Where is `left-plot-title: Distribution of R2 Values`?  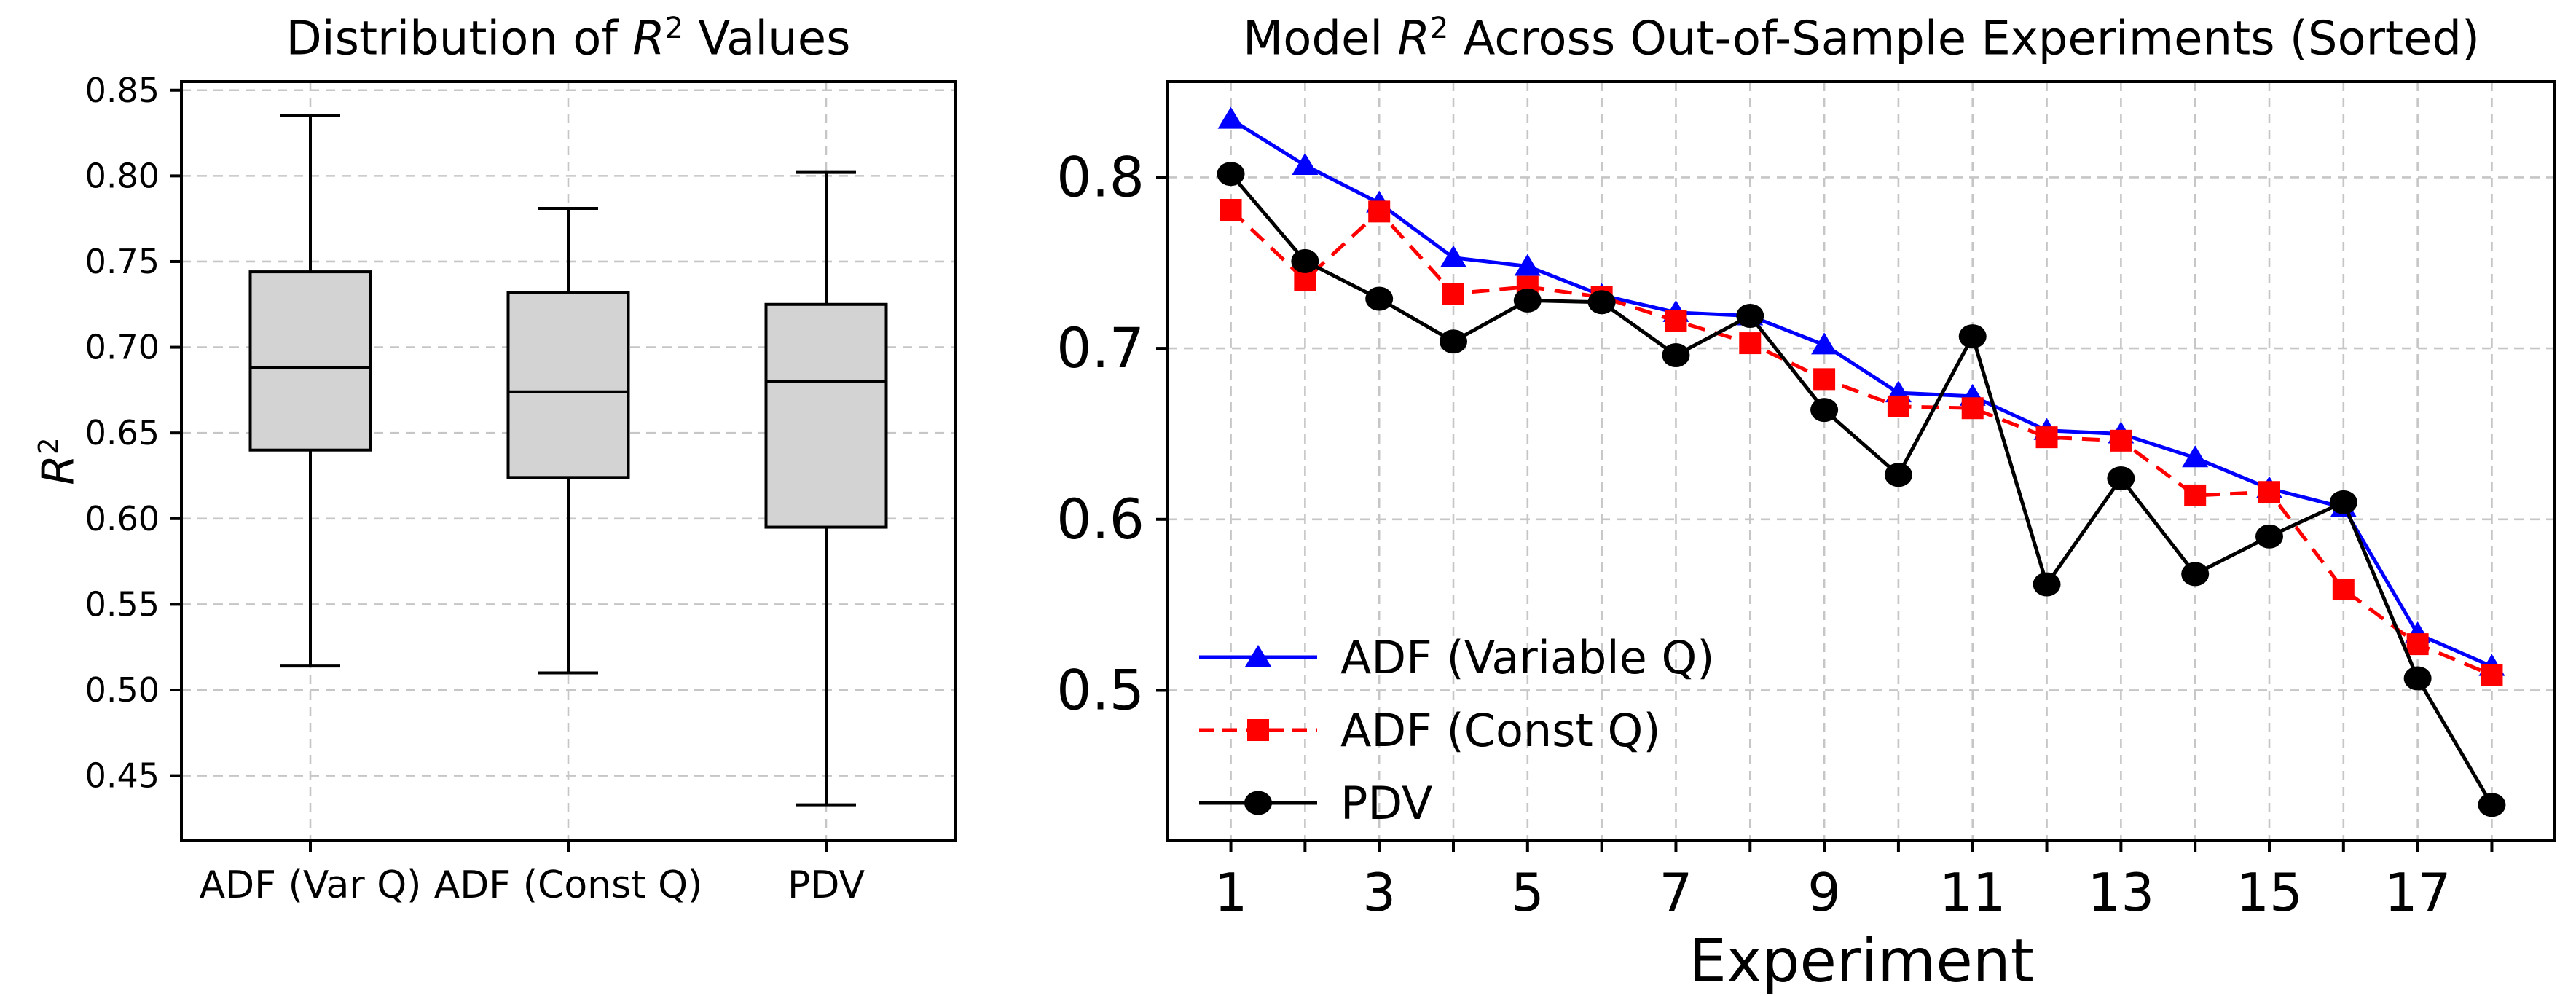 left-plot-title: Distribution of R2 Values is located at coordinates (568, 39).